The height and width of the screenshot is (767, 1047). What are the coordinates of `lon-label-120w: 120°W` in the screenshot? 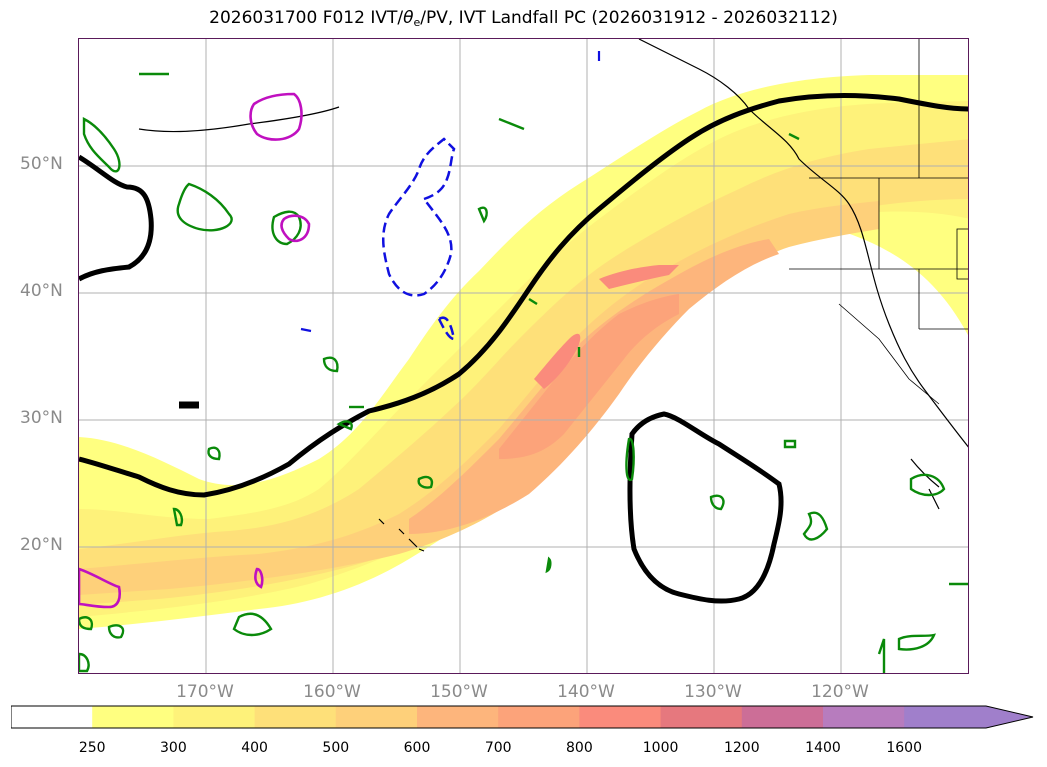 It's located at (840, 692).